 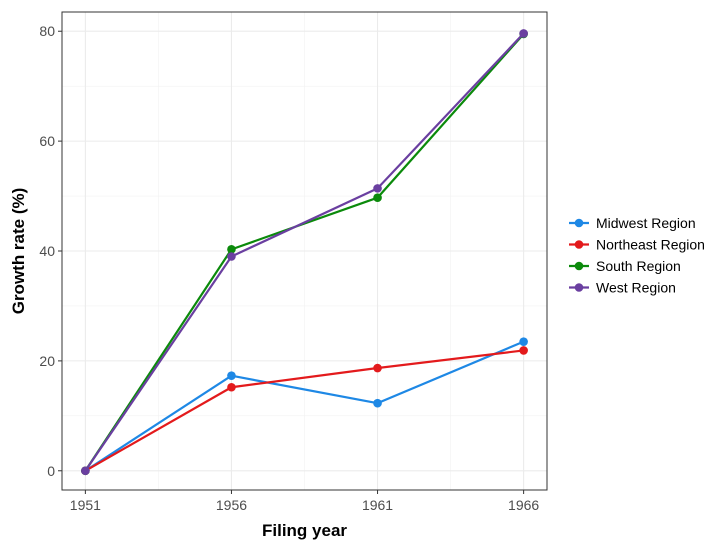 What do you see at coordinates (47, 141) in the screenshot?
I see `y-tick-label: 60` at bounding box center [47, 141].